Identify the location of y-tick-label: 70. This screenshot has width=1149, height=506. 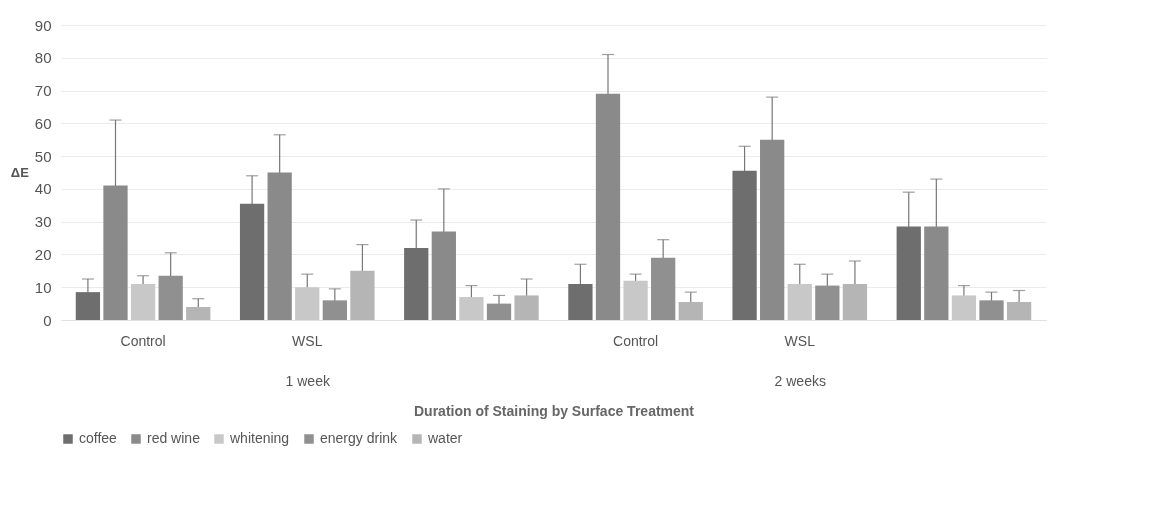
(43, 91).